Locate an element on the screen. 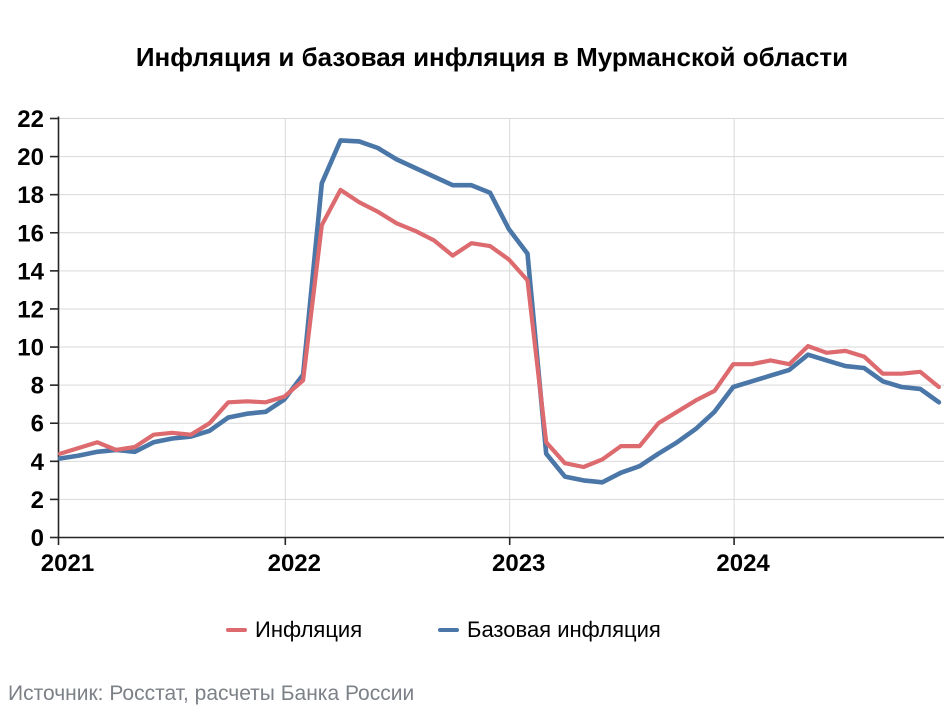 The height and width of the screenshot is (712, 950). y-tick-label: 6 is located at coordinates (37, 424).